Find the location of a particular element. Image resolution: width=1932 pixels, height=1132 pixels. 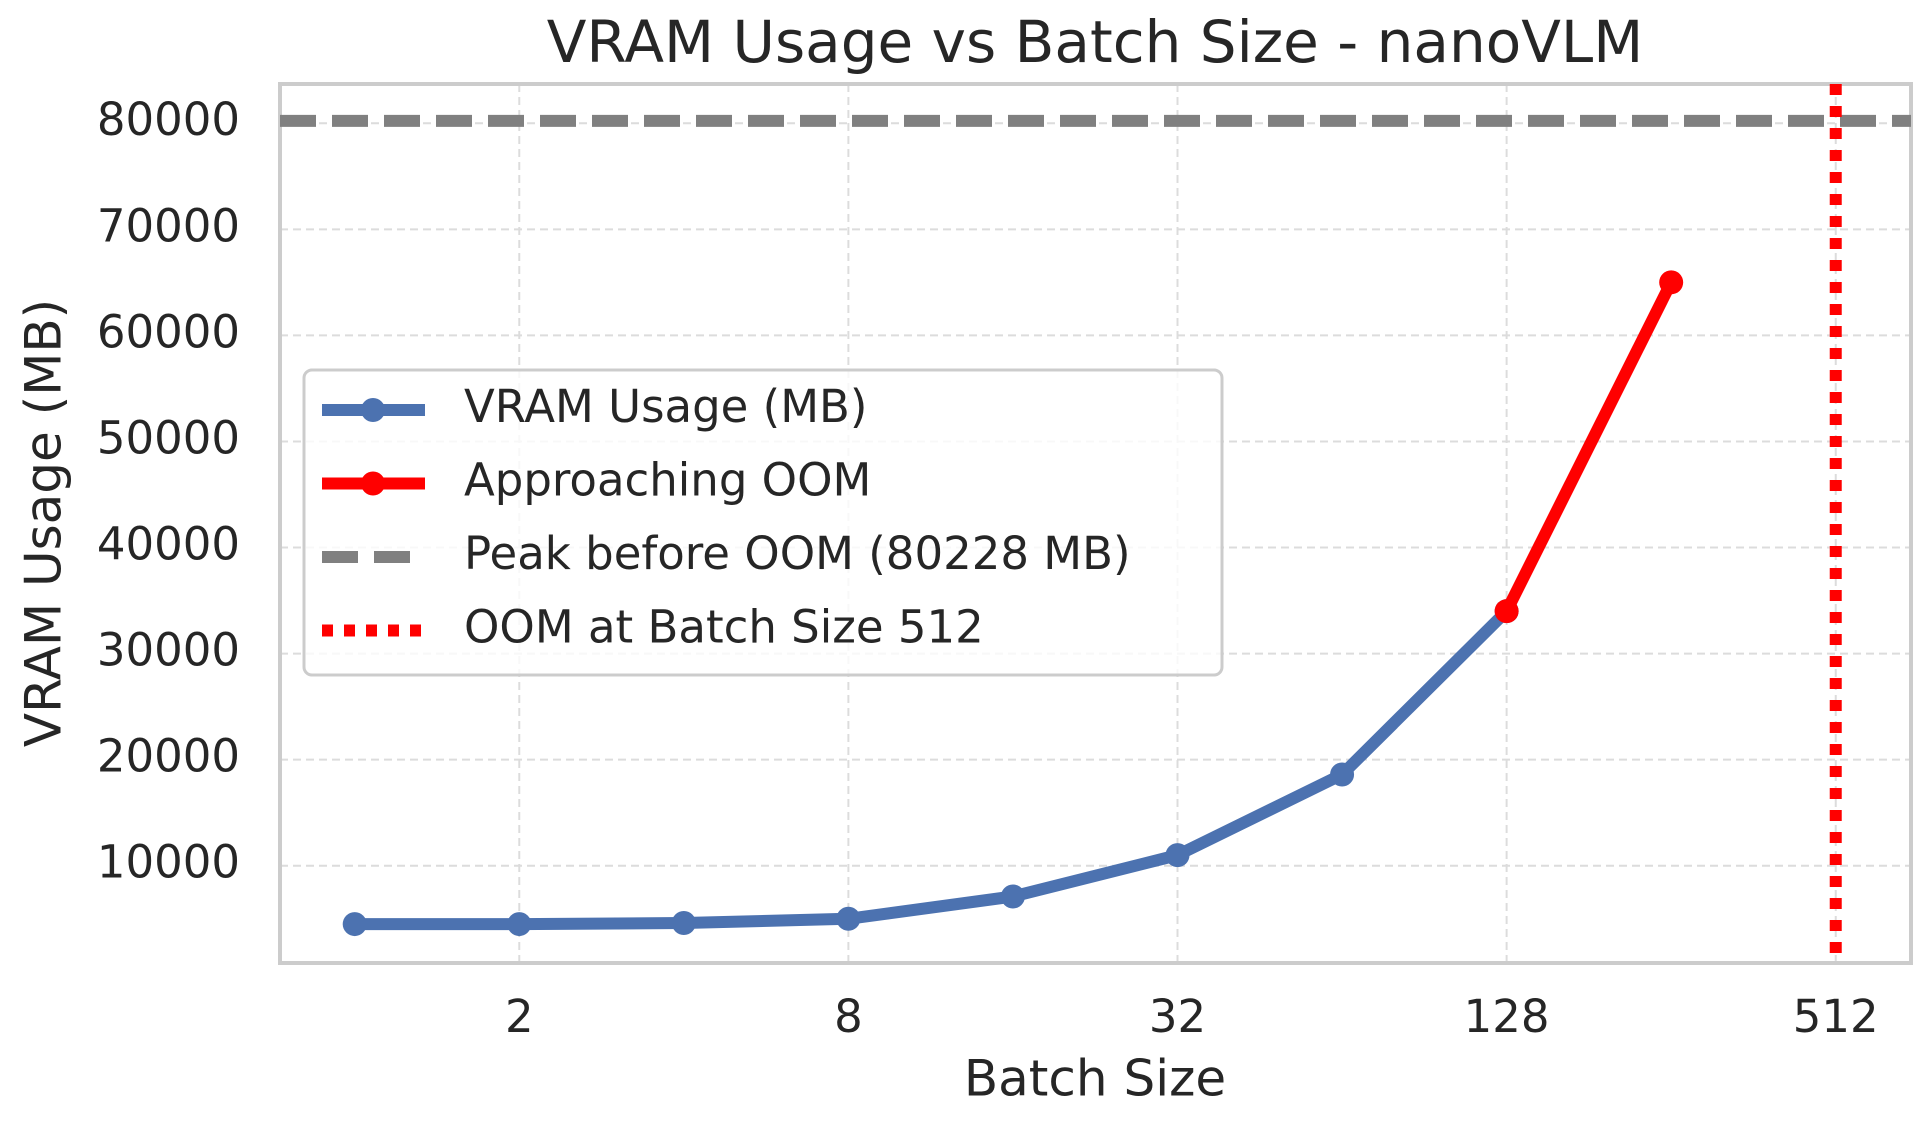

y-tick-label: 80000 is located at coordinates (168, 119).